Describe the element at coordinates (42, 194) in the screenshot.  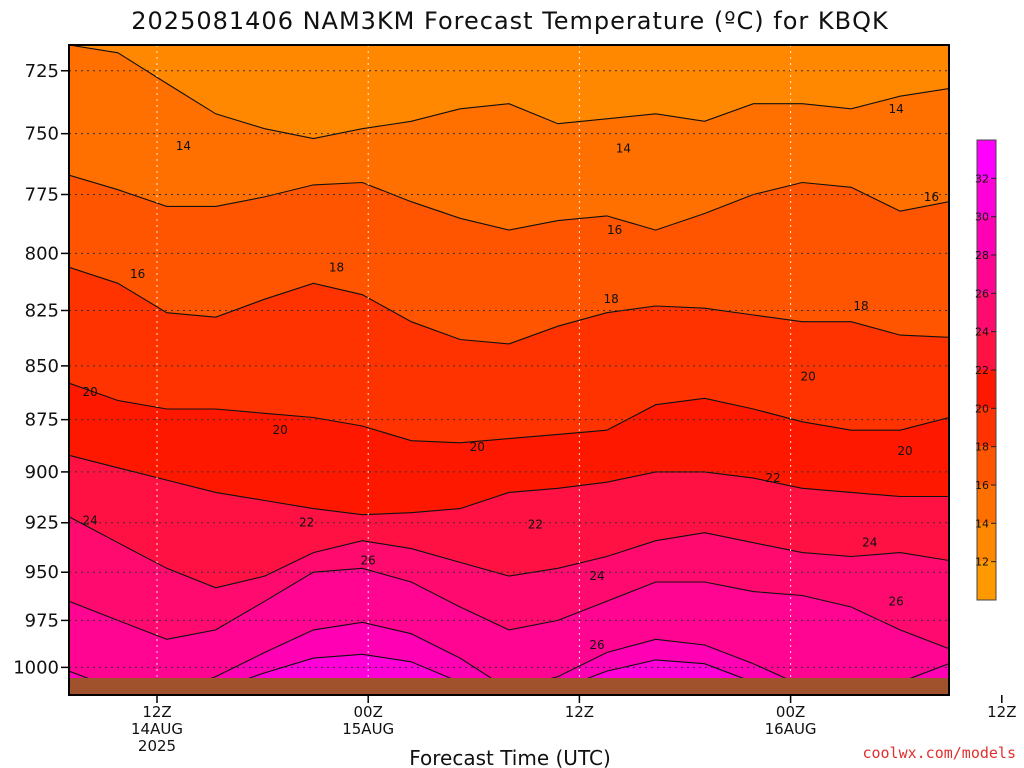
I see `y-tick-label: 775` at that location.